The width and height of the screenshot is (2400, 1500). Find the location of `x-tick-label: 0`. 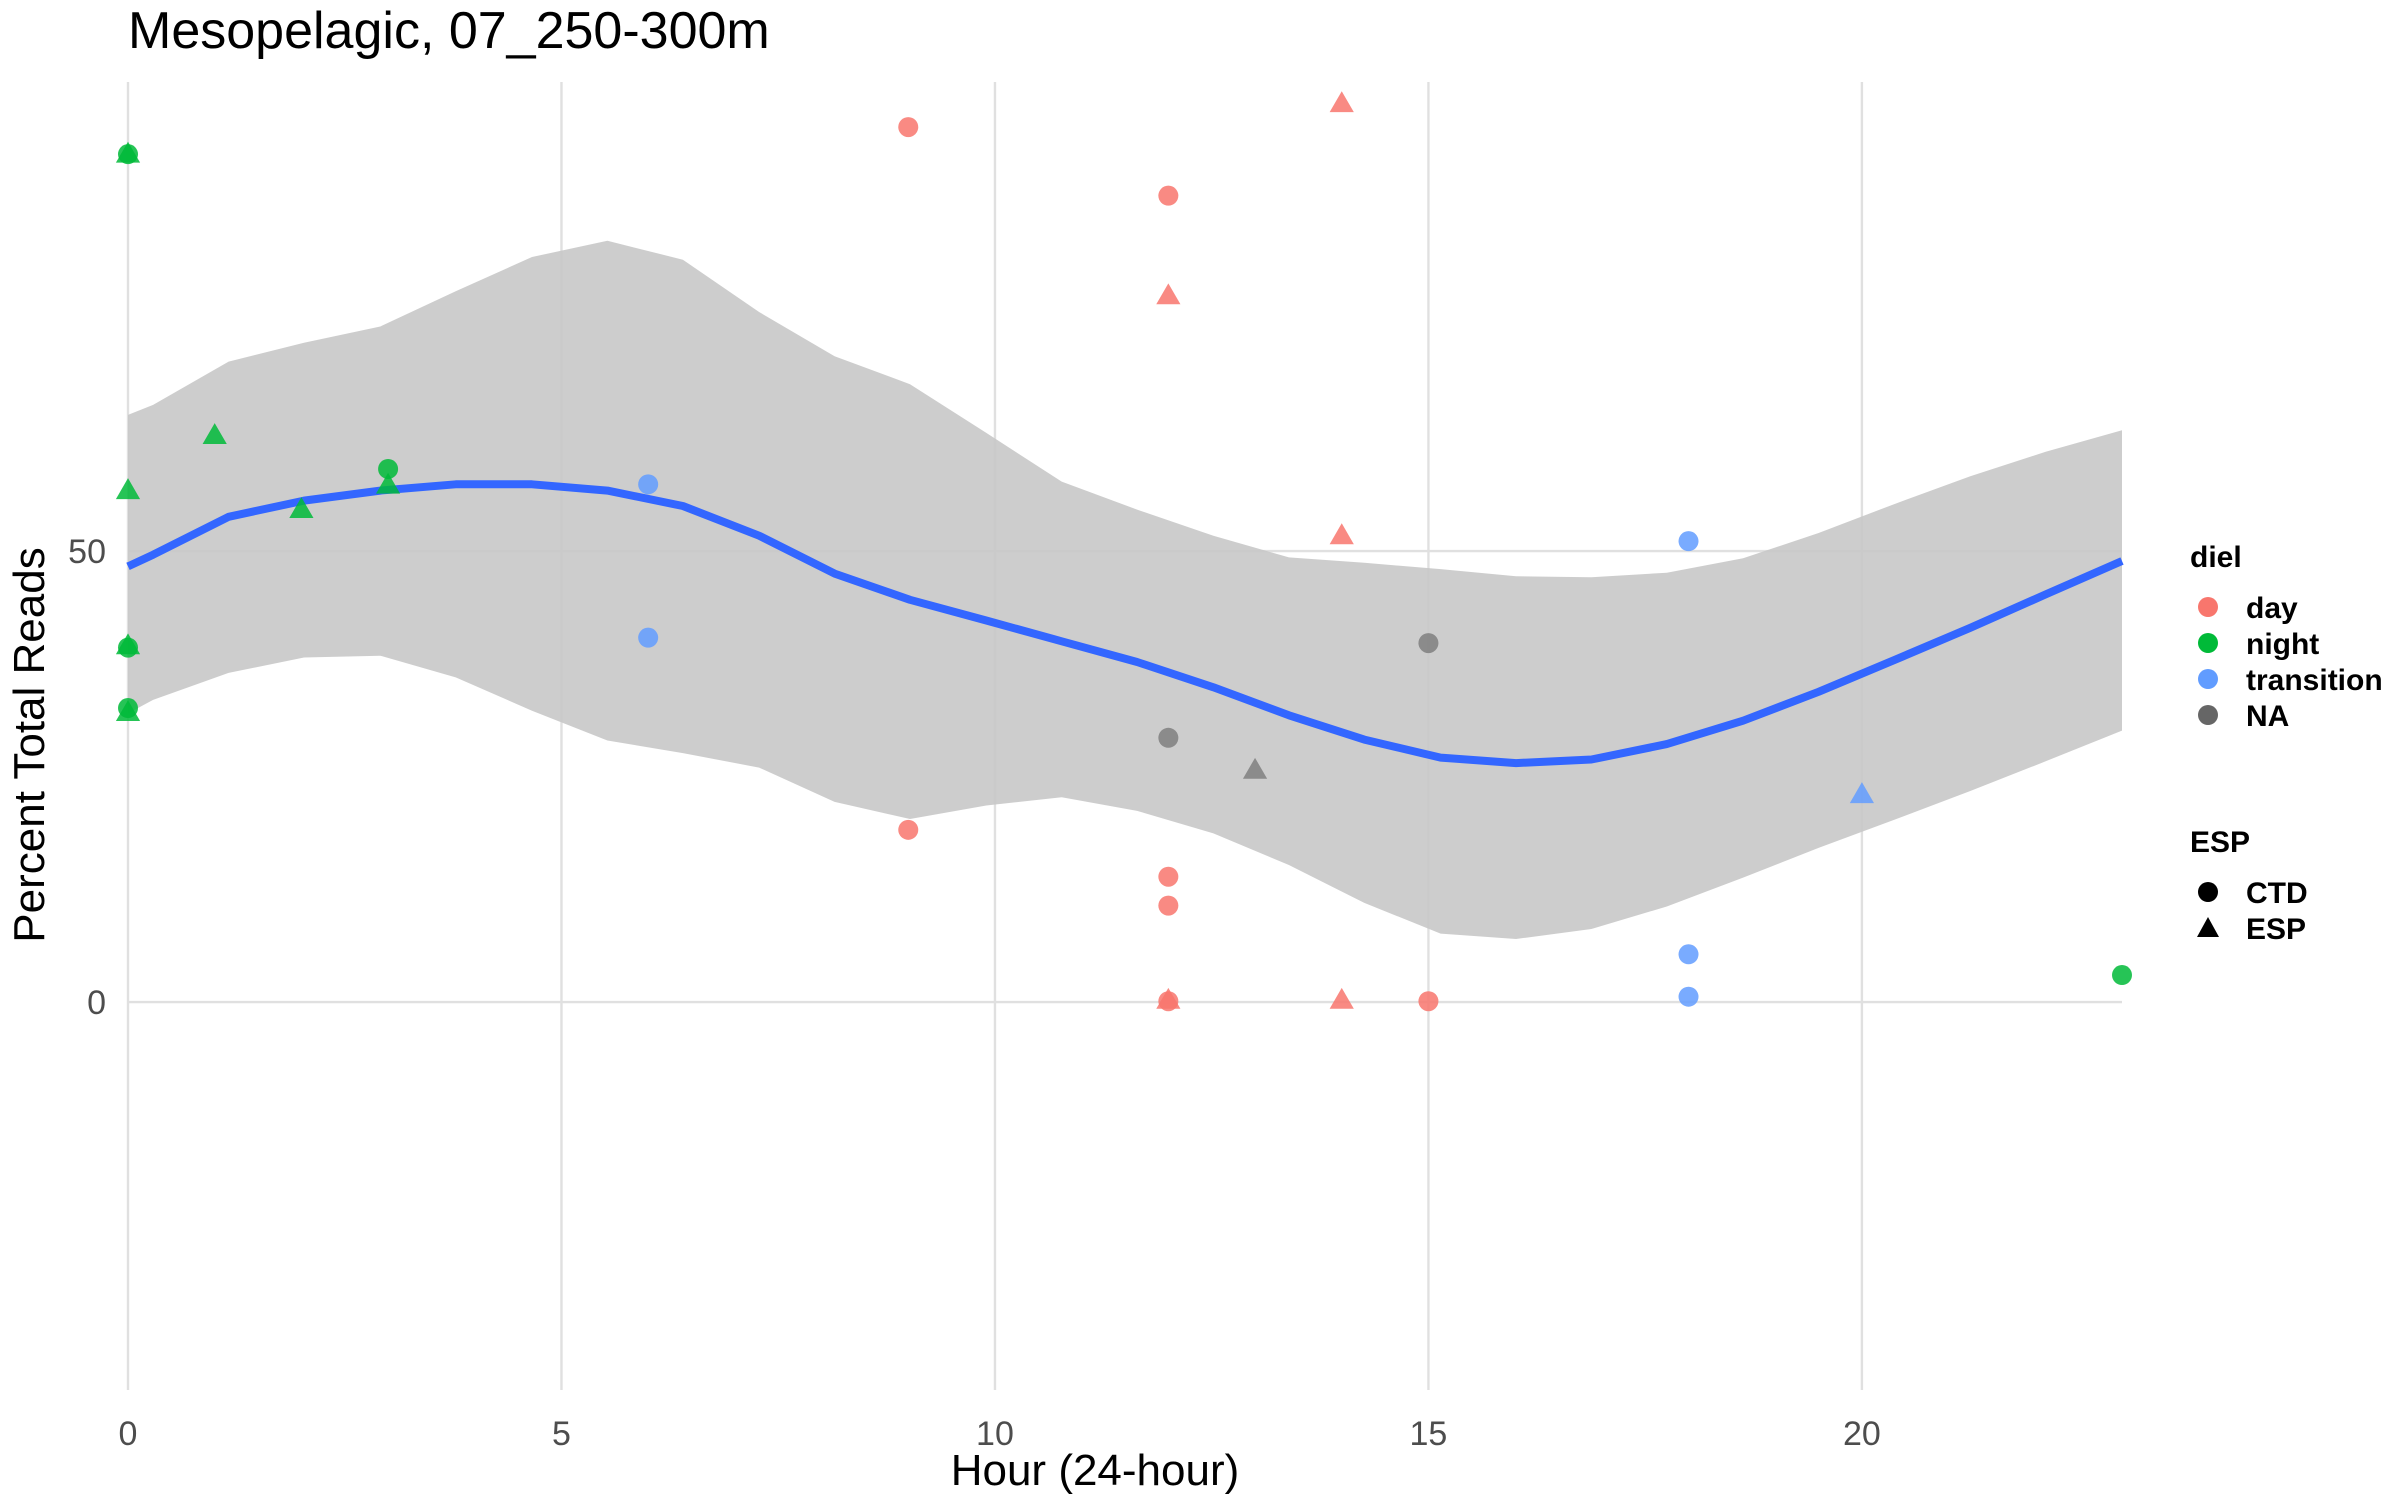

x-tick-label: 0 is located at coordinates (128, 1434).